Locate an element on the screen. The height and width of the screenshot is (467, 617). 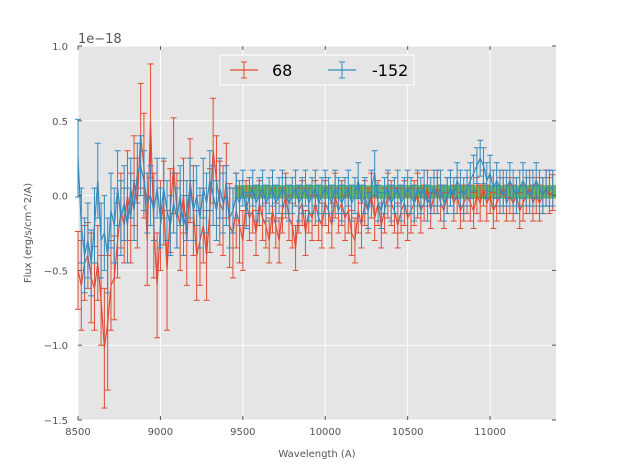
x-tick-label: 11000 is located at coordinates (490, 432).